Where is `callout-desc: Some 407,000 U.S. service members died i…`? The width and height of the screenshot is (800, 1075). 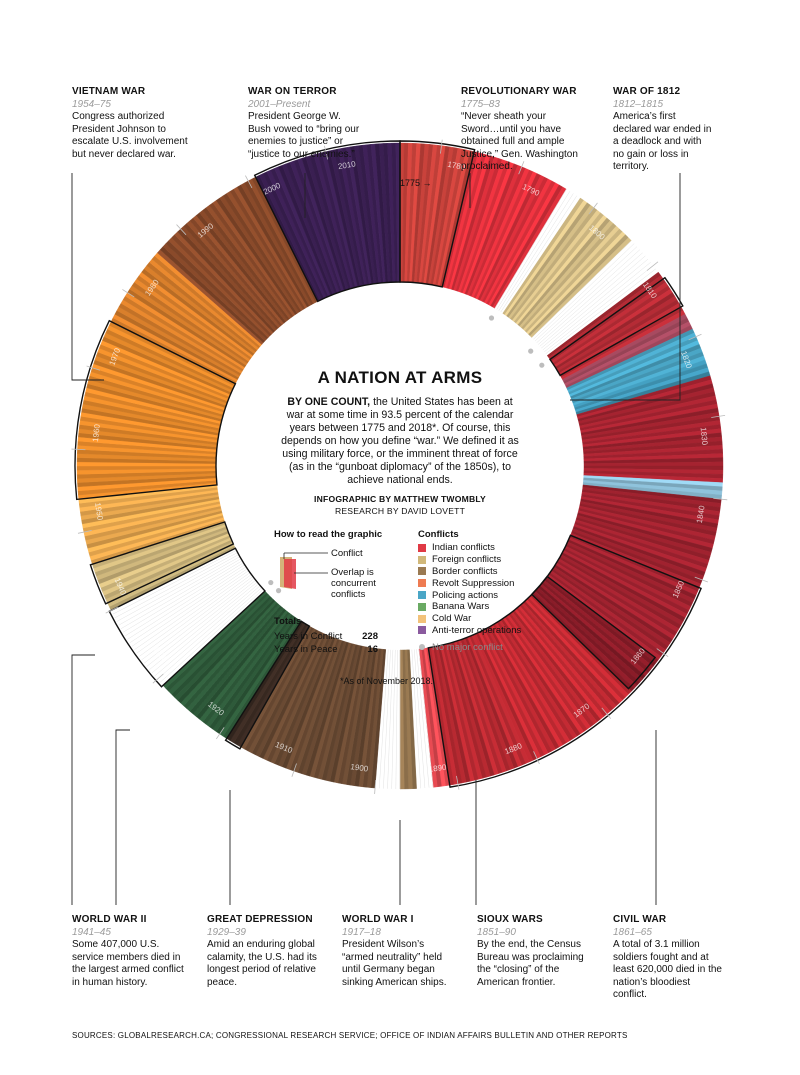 callout-desc: Some 407,000 U.S. service members died i… is located at coordinates (128, 963).